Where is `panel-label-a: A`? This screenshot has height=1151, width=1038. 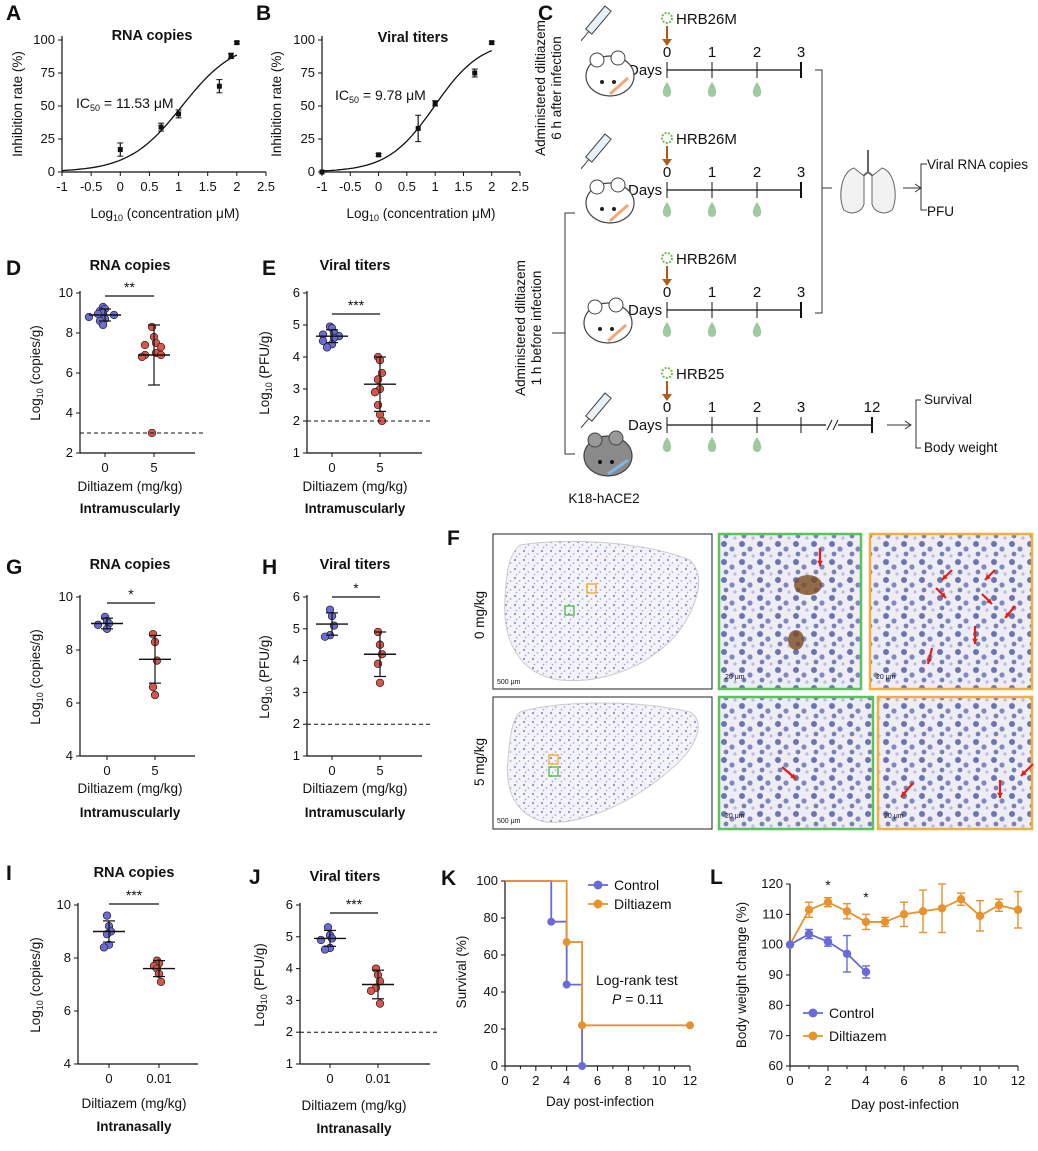
panel-label-a: A is located at coordinates (13, 13).